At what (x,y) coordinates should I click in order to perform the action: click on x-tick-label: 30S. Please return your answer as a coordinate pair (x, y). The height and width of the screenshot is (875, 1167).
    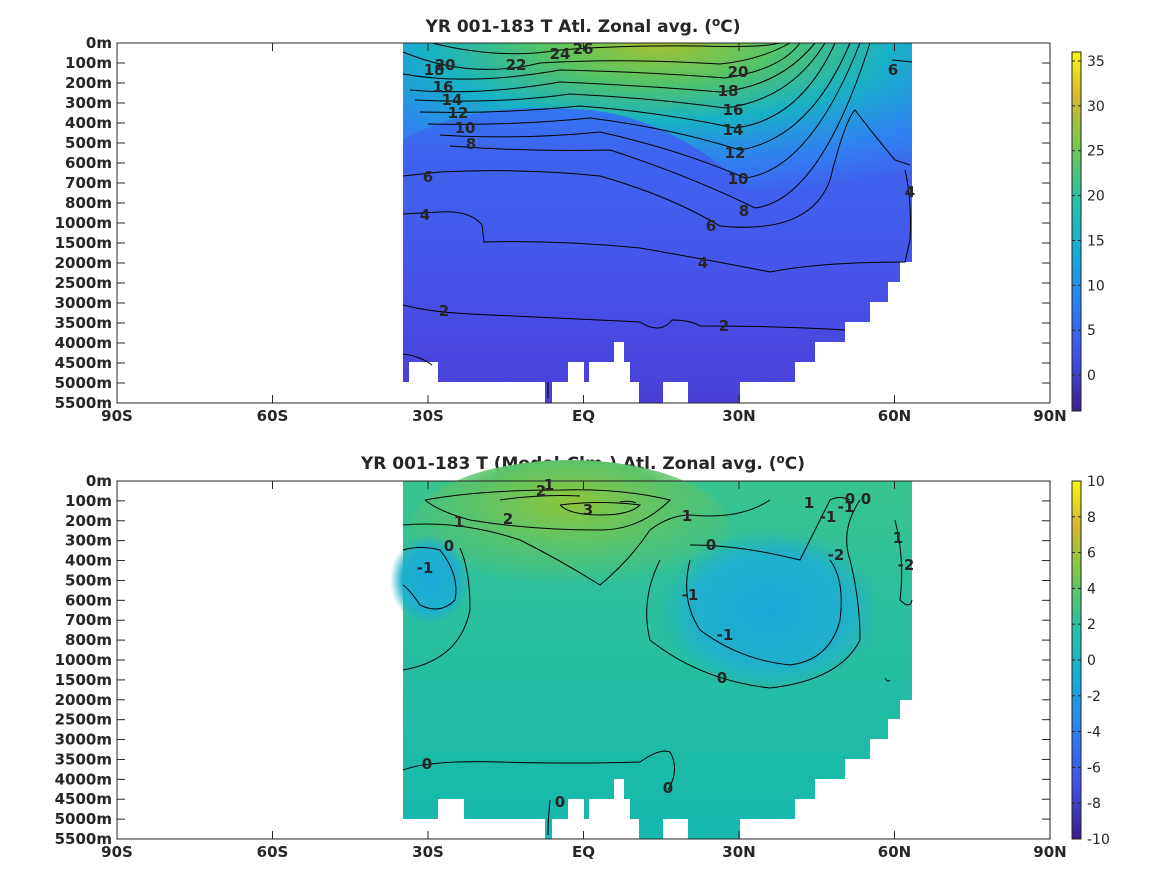
    Looking at the image, I should click on (428, 416).